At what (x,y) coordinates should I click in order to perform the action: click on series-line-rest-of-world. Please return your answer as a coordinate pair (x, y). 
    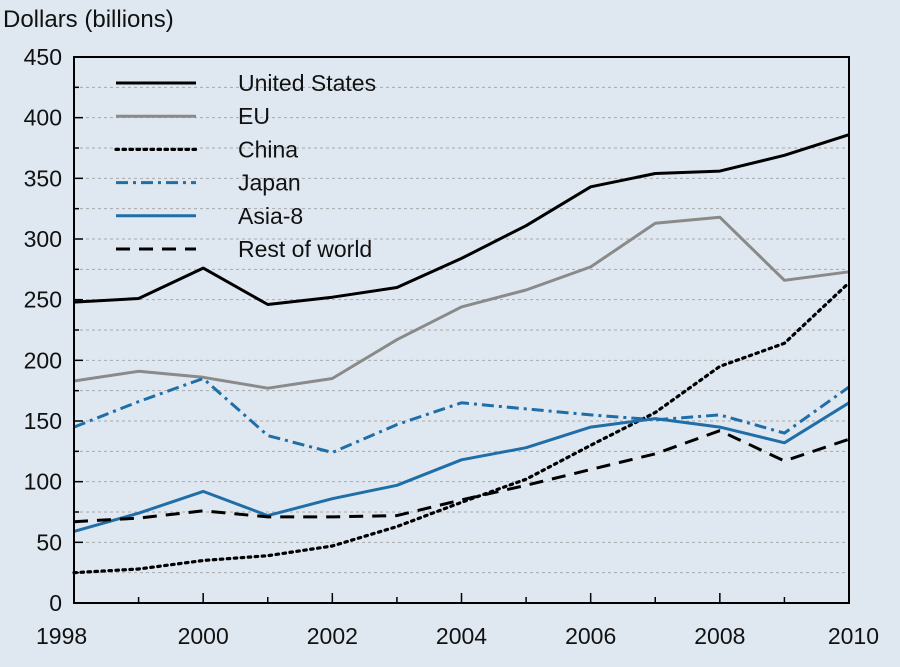
    Looking at the image, I should click on (461, 476).